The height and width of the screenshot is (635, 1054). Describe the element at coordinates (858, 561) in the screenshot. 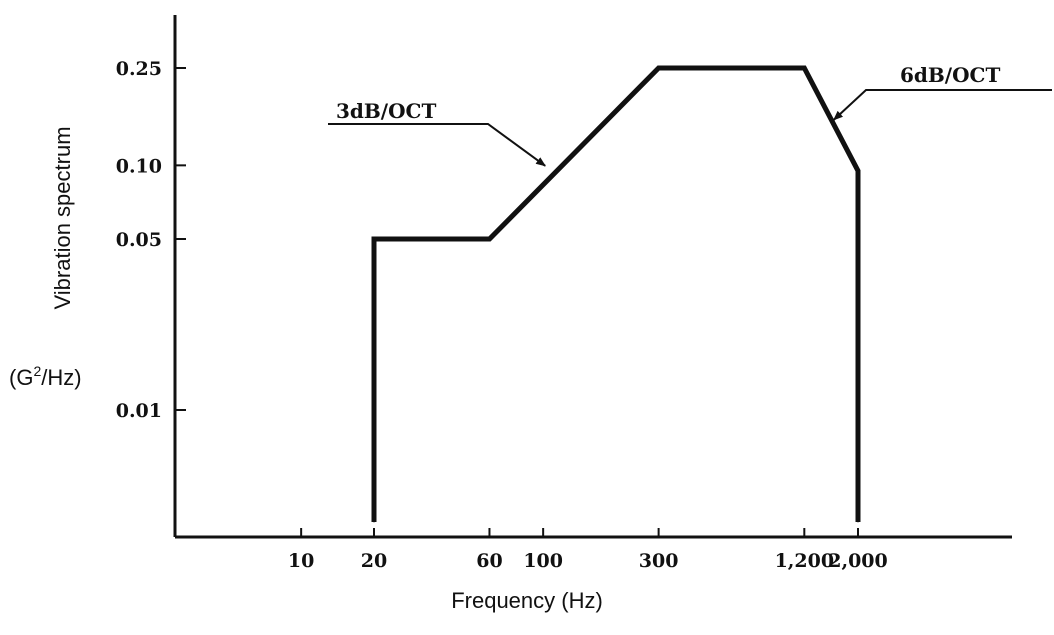

I see `x-tick-label: 2,000` at that location.